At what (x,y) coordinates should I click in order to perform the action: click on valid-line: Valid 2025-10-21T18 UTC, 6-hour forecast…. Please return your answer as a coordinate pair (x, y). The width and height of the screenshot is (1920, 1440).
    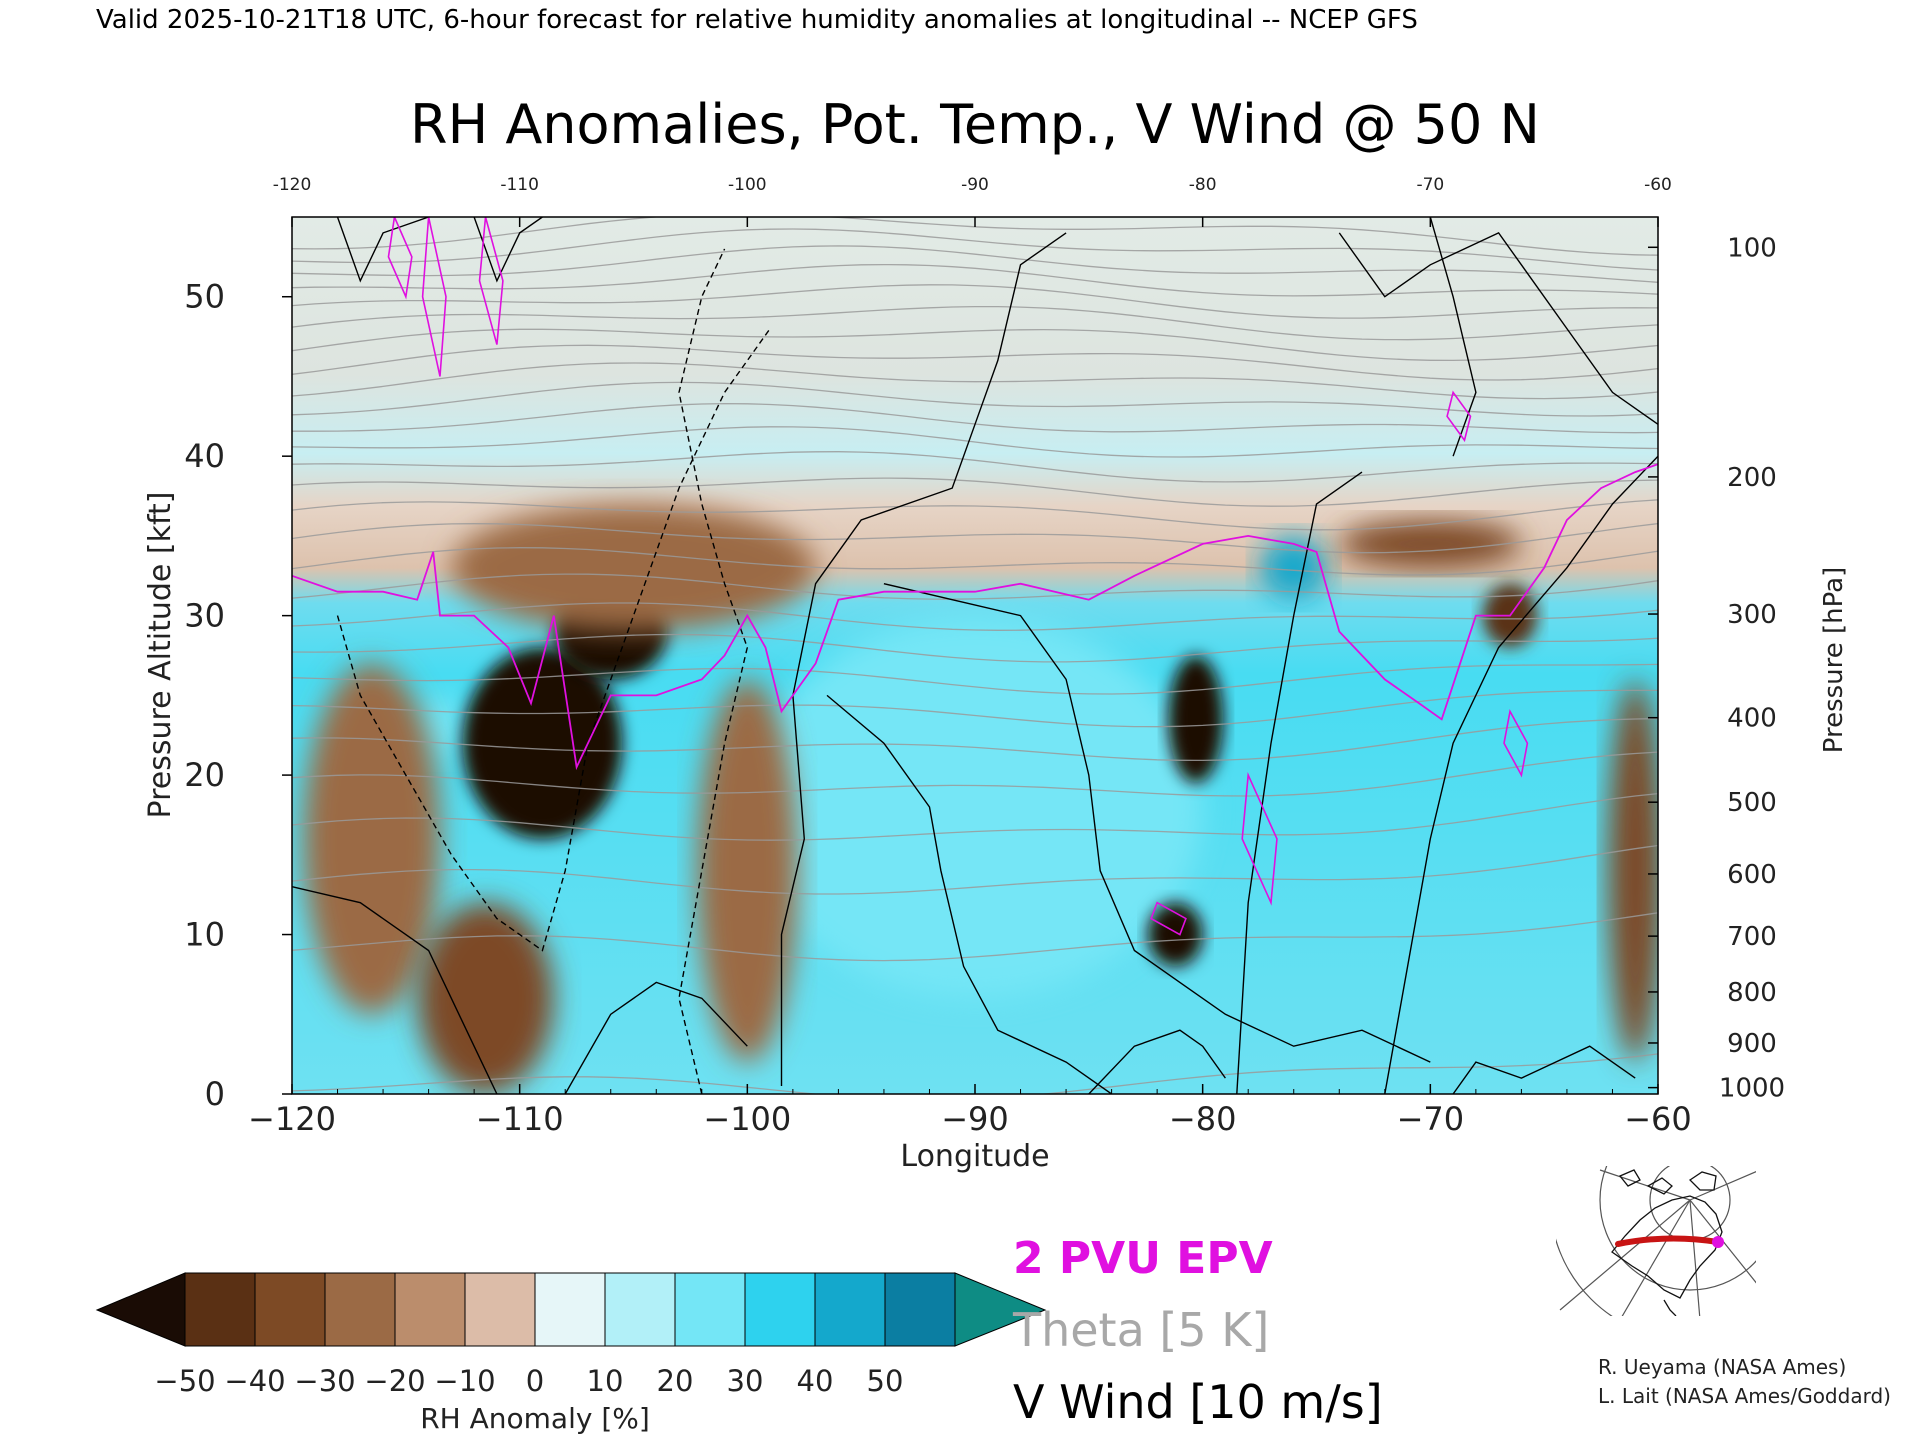
    Looking at the image, I should click on (757, 20).